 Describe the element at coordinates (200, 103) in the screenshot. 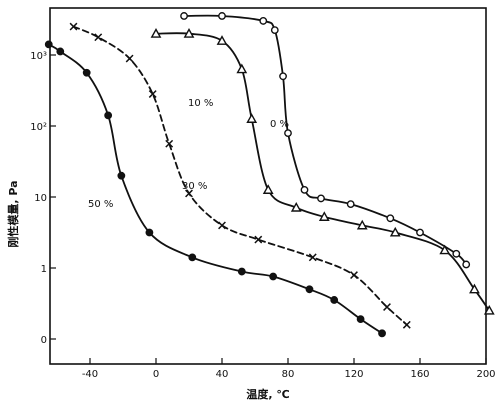

I see `series-label-10pct: 10 %` at that location.